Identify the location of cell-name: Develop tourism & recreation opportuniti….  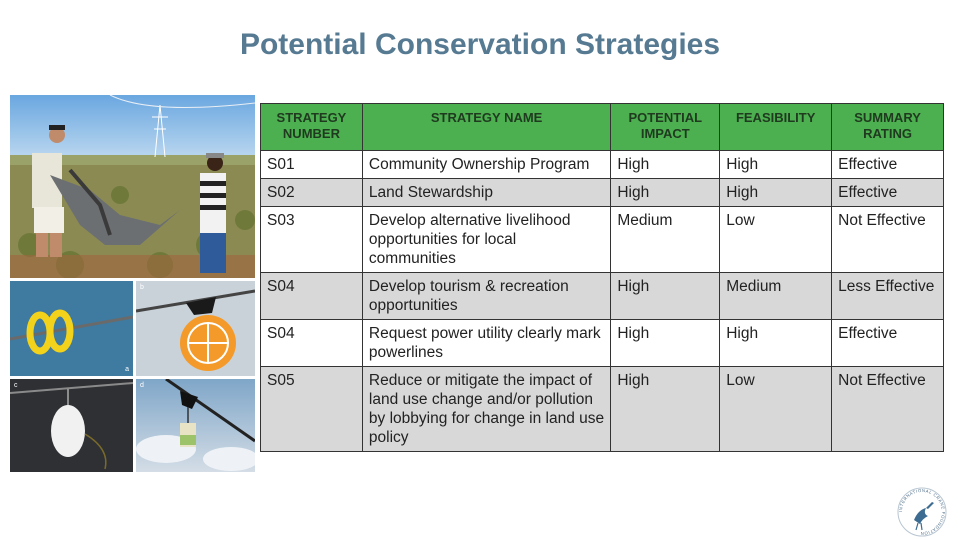
(486, 296).